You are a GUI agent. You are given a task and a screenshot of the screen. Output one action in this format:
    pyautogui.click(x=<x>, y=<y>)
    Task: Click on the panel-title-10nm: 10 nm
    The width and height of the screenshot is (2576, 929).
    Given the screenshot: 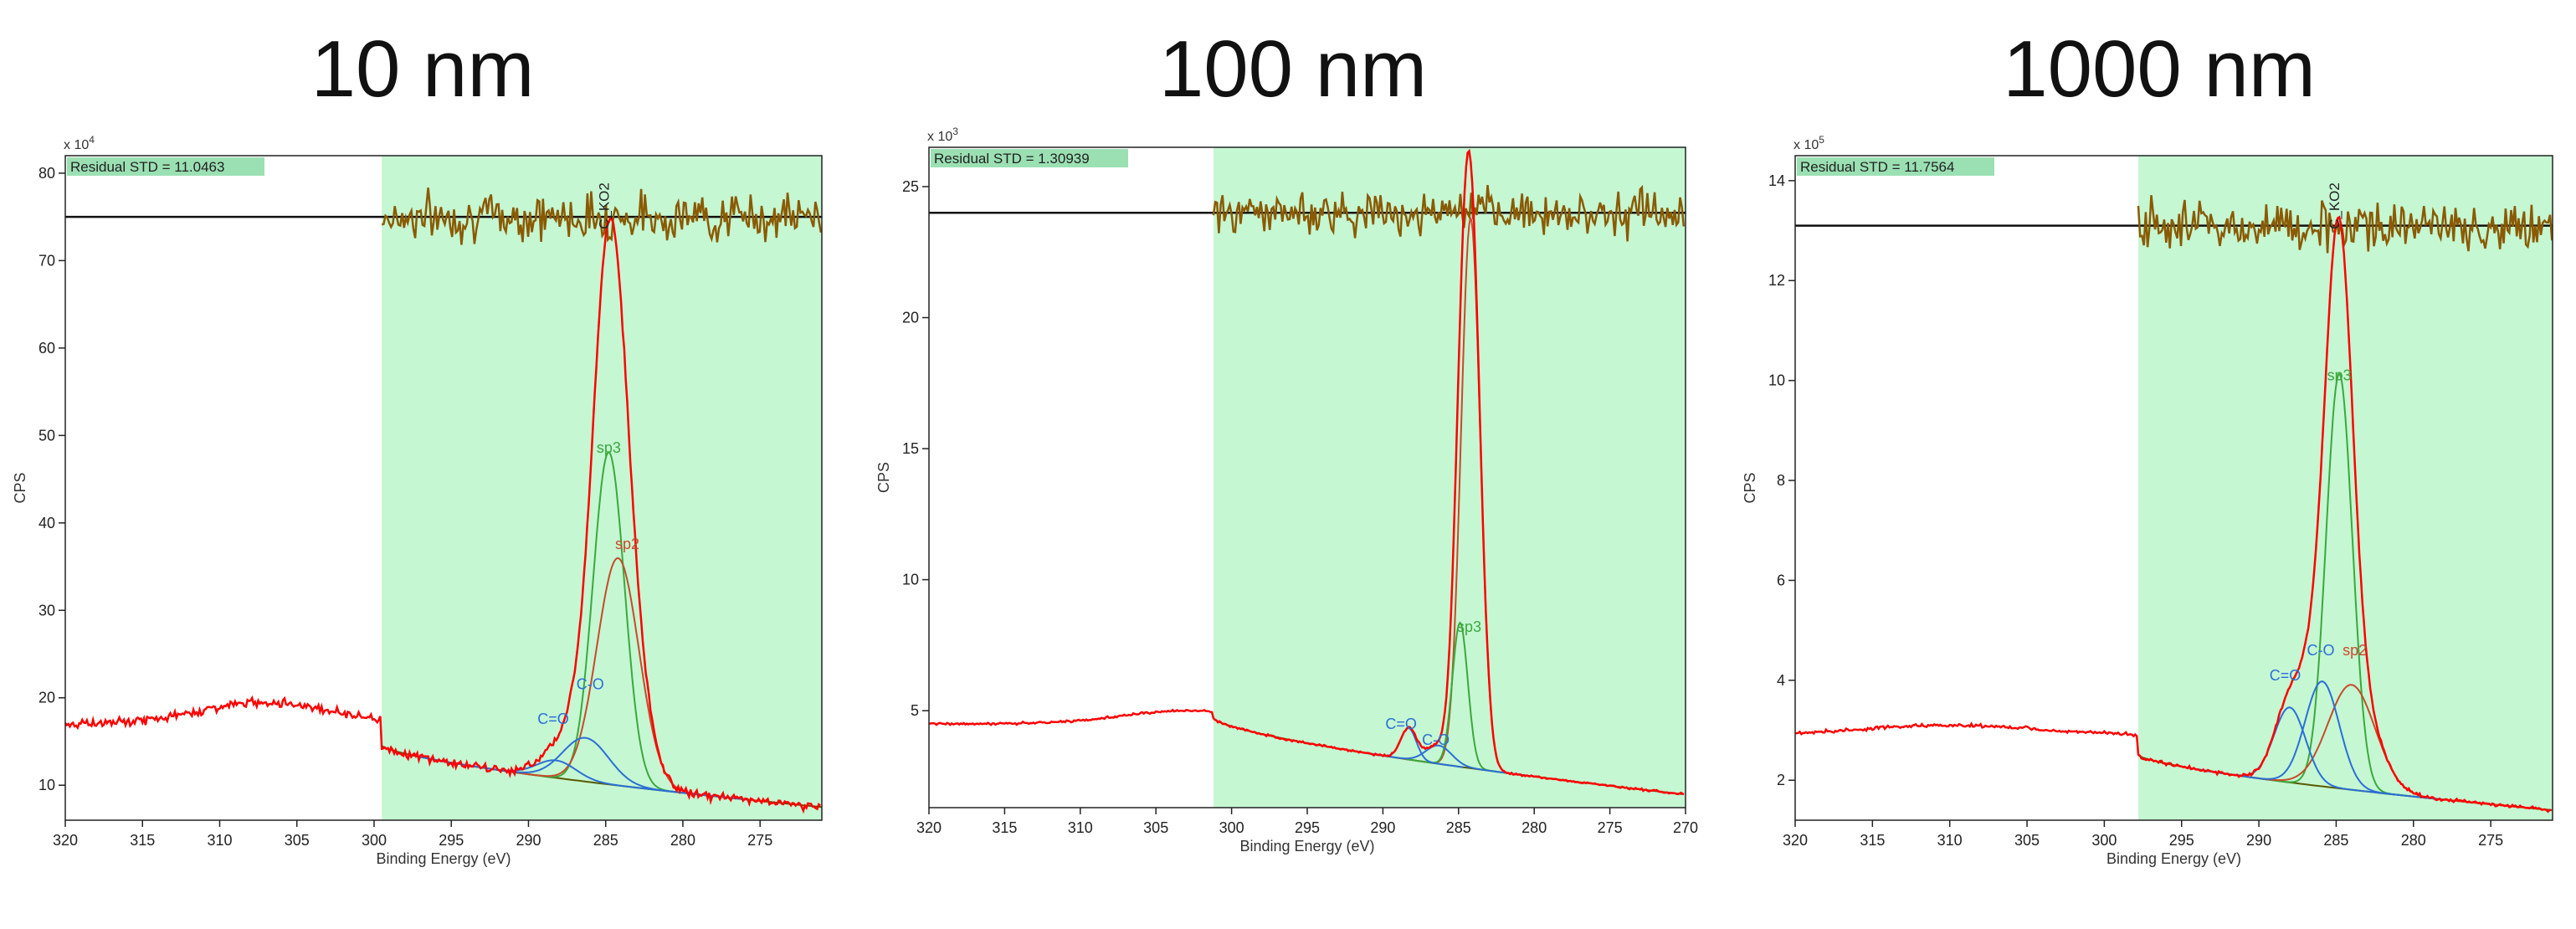 What is the action you would take?
    pyautogui.click(x=422, y=69)
    